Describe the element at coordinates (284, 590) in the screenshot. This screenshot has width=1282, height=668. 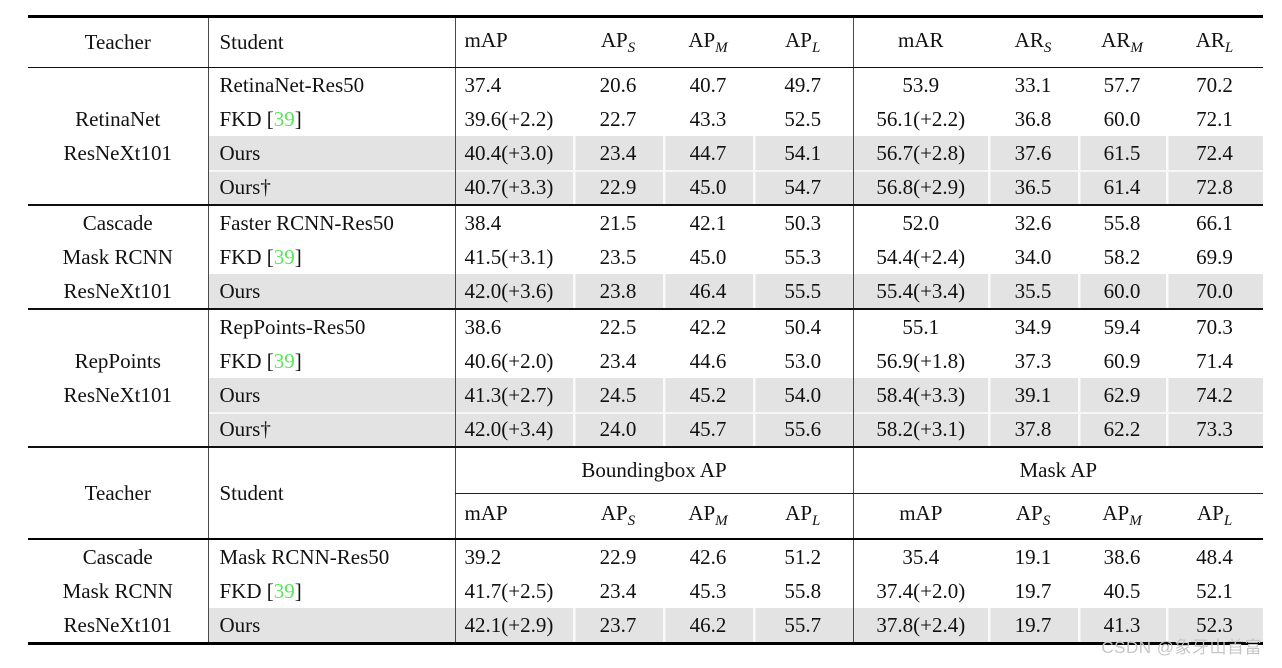
I see `citation-ref: 39` at that location.